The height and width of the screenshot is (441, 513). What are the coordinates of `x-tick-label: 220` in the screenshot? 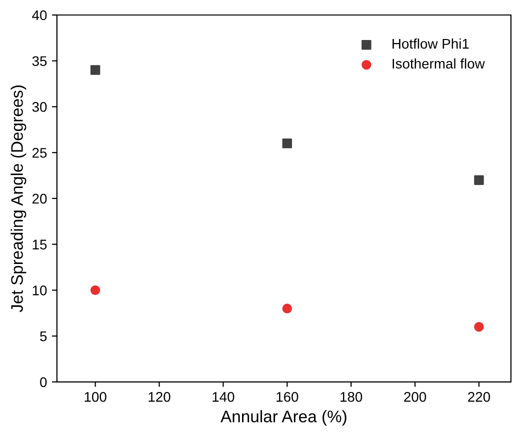 It's located at (479, 397).